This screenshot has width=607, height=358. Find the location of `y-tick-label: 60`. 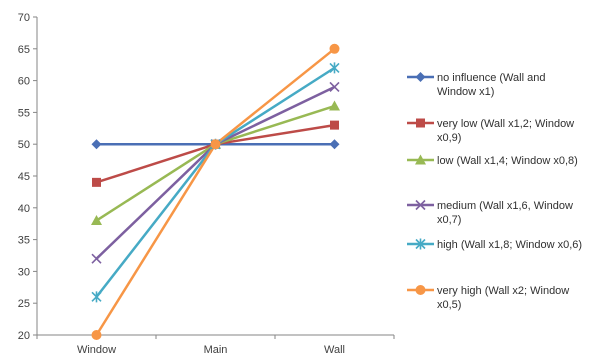

y-tick-label: 60 is located at coordinates (24, 82).